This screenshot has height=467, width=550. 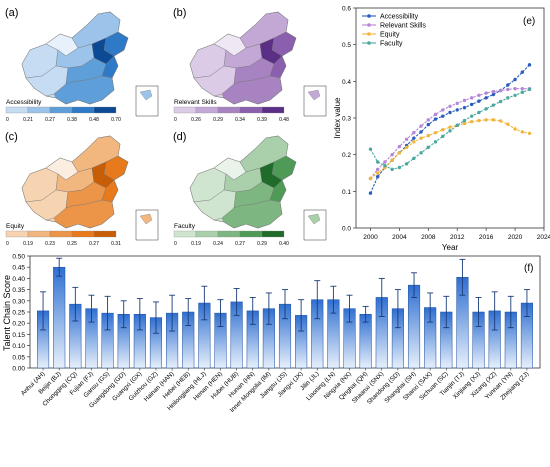 I want to click on y-tick-label: 0.4, so click(x=346, y=82).